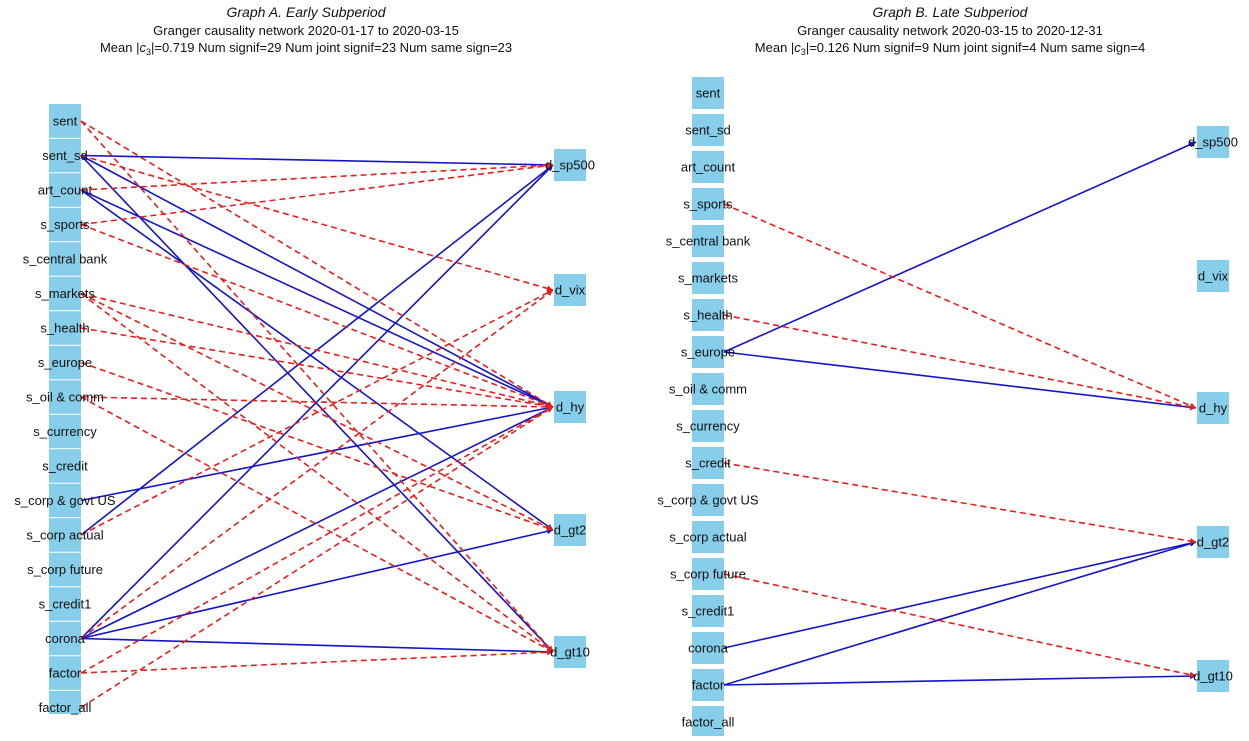 This screenshot has height=741, width=1249. I want to click on edge-s-sports-to-d-sp500, so click(317, 194).